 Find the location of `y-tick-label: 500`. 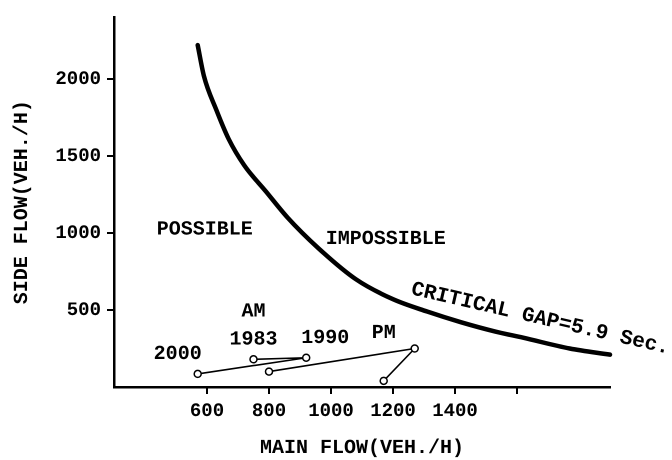

y-tick-label: 500 is located at coordinates (83, 309).